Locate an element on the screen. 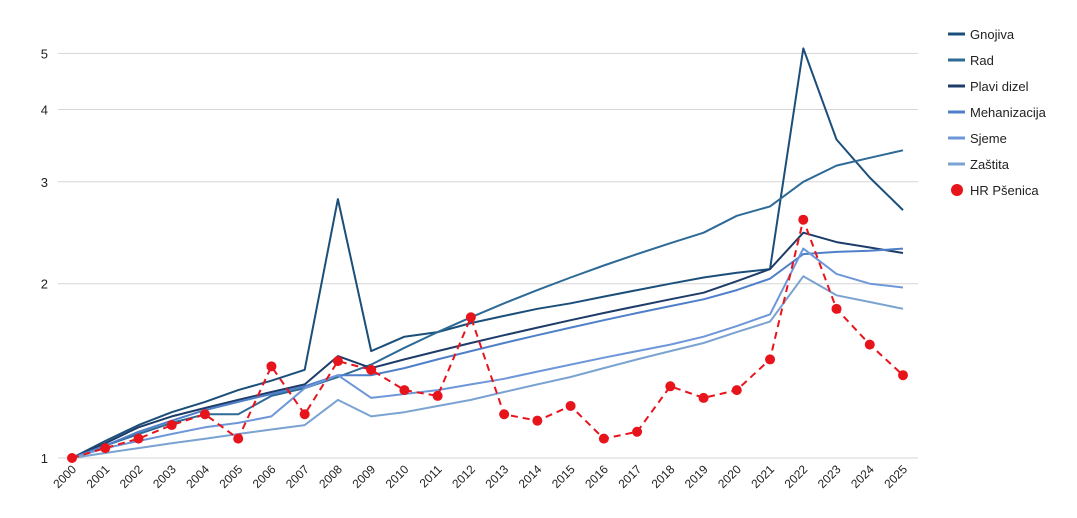  x-tick-label-2009: 2009 is located at coordinates (363, 476).